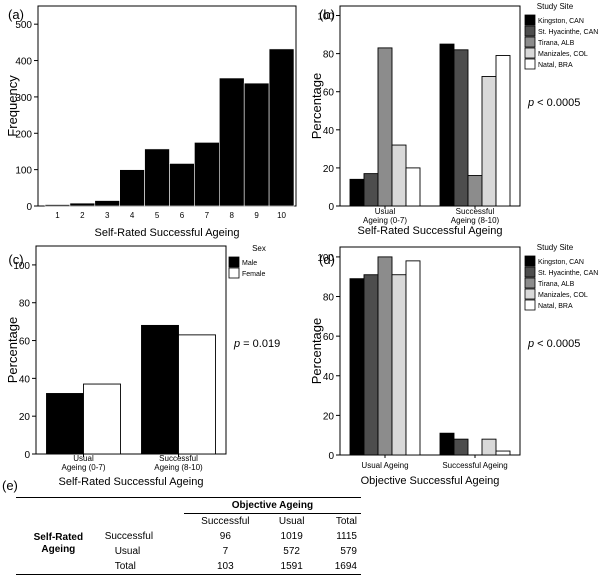  What do you see at coordinates (107, 215) in the screenshot?
I see `x-tick-label: 3` at bounding box center [107, 215].